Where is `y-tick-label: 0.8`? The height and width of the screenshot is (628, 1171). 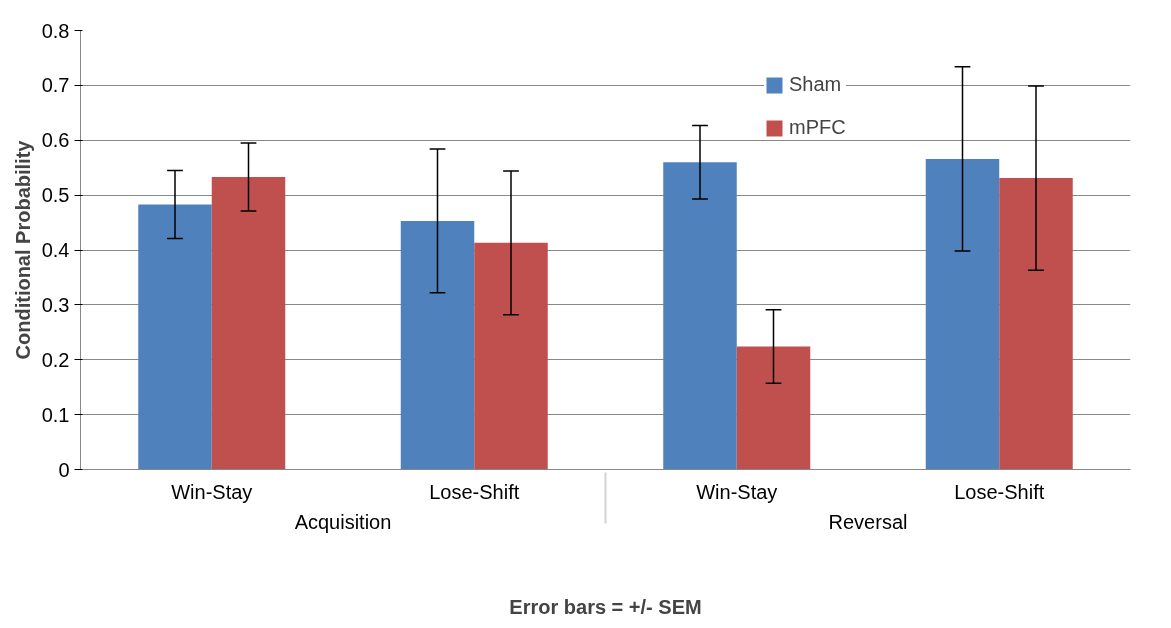
y-tick-label: 0.8 is located at coordinates (55, 30).